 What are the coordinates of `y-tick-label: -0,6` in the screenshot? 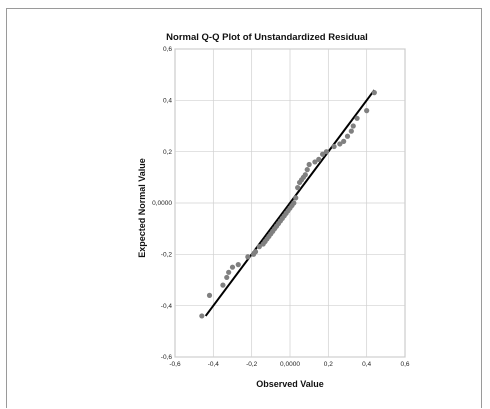 It's located at (167, 357).